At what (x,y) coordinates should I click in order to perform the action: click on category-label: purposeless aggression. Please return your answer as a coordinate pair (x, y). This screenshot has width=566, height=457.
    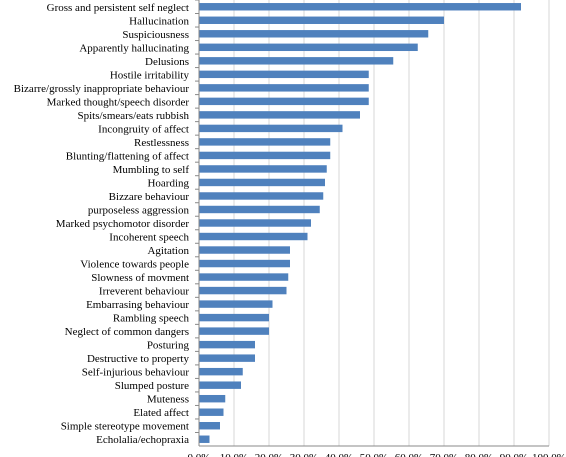
    Looking at the image, I should click on (139, 210).